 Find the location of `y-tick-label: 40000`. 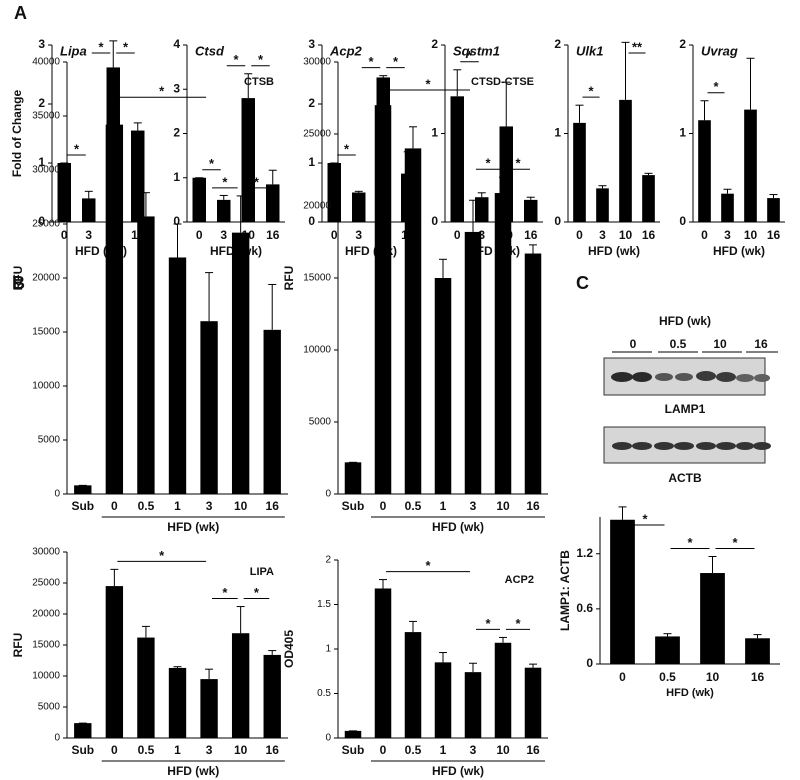

y-tick-label: 40000 is located at coordinates (46, 62).